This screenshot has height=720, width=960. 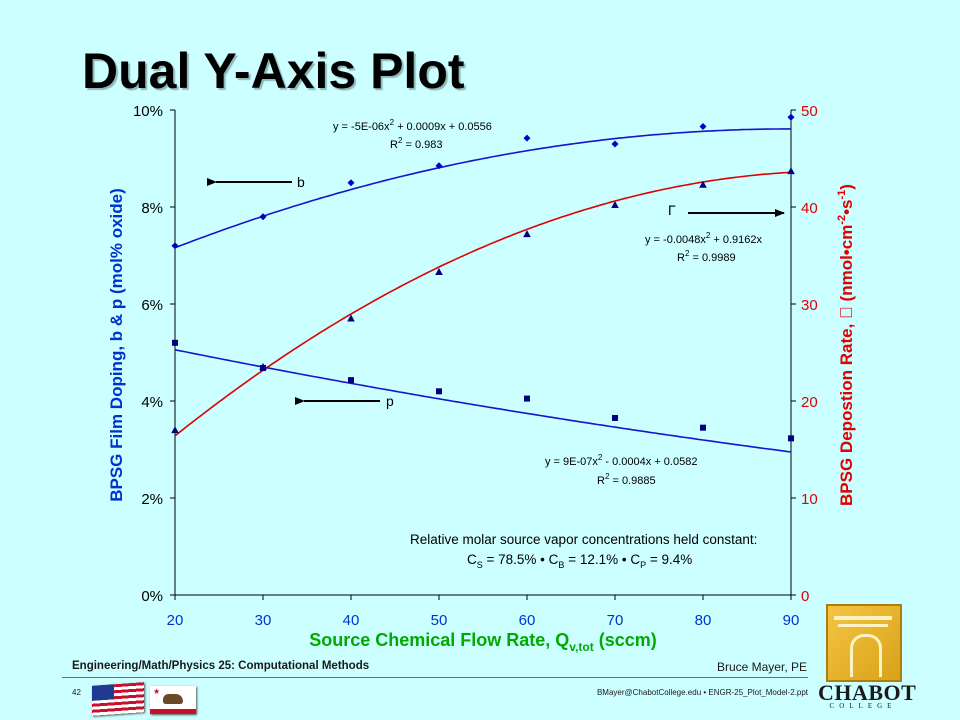 What do you see at coordinates (864, 643) in the screenshot?
I see `college-emblem-icon` at bounding box center [864, 643].